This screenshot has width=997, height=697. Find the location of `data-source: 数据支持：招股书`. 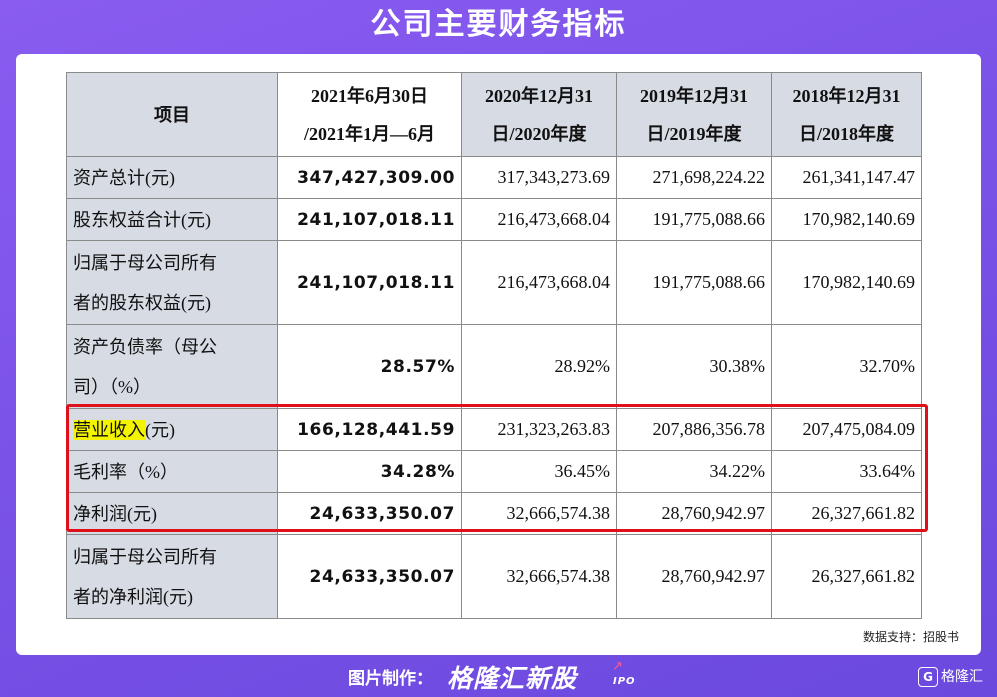

data-source: 数据支持：招股书 is located at coordinates (910, 637).